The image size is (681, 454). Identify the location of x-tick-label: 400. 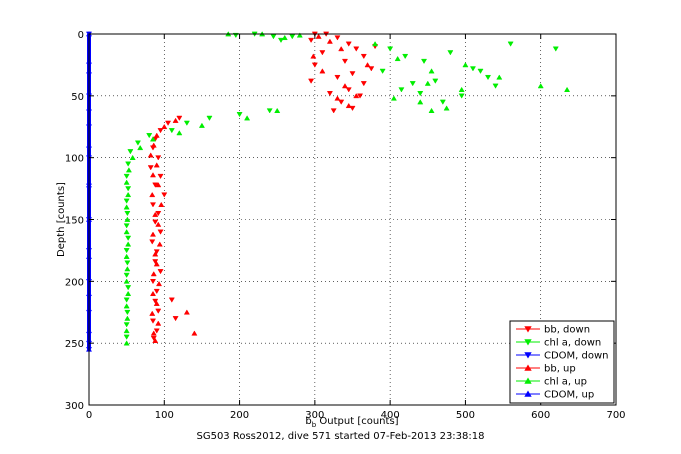
(390, 415).